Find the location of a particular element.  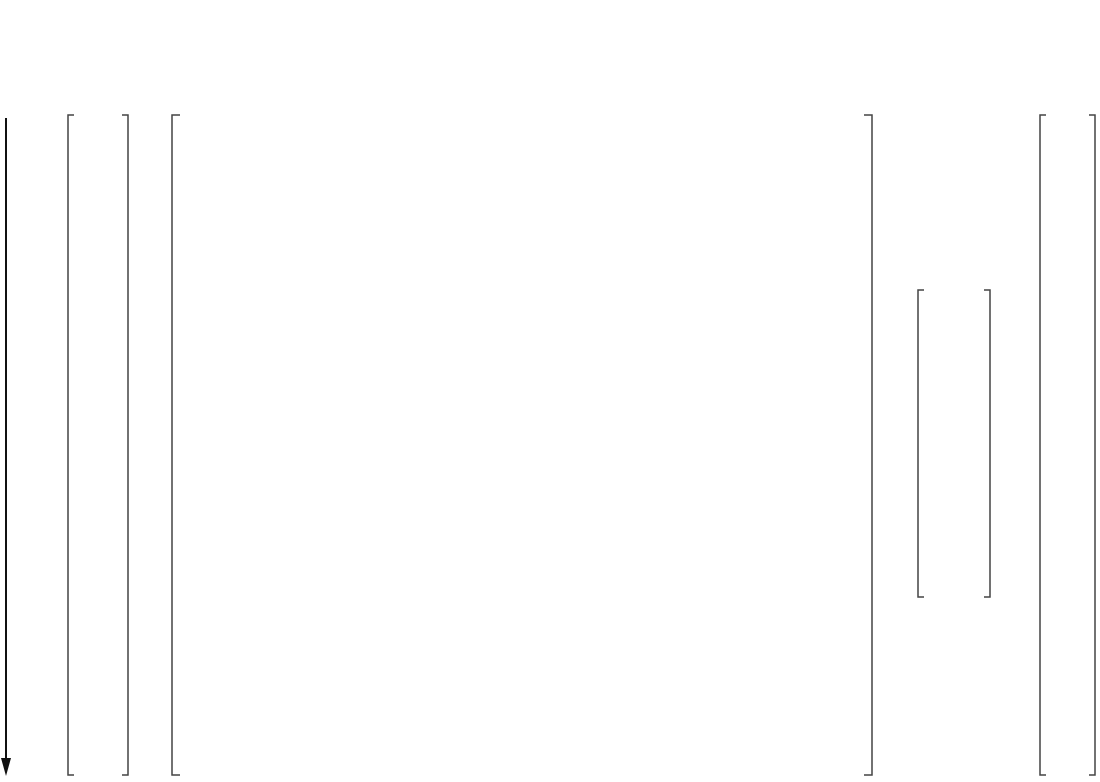

error-bracket is located at coordinates (1067, 445).